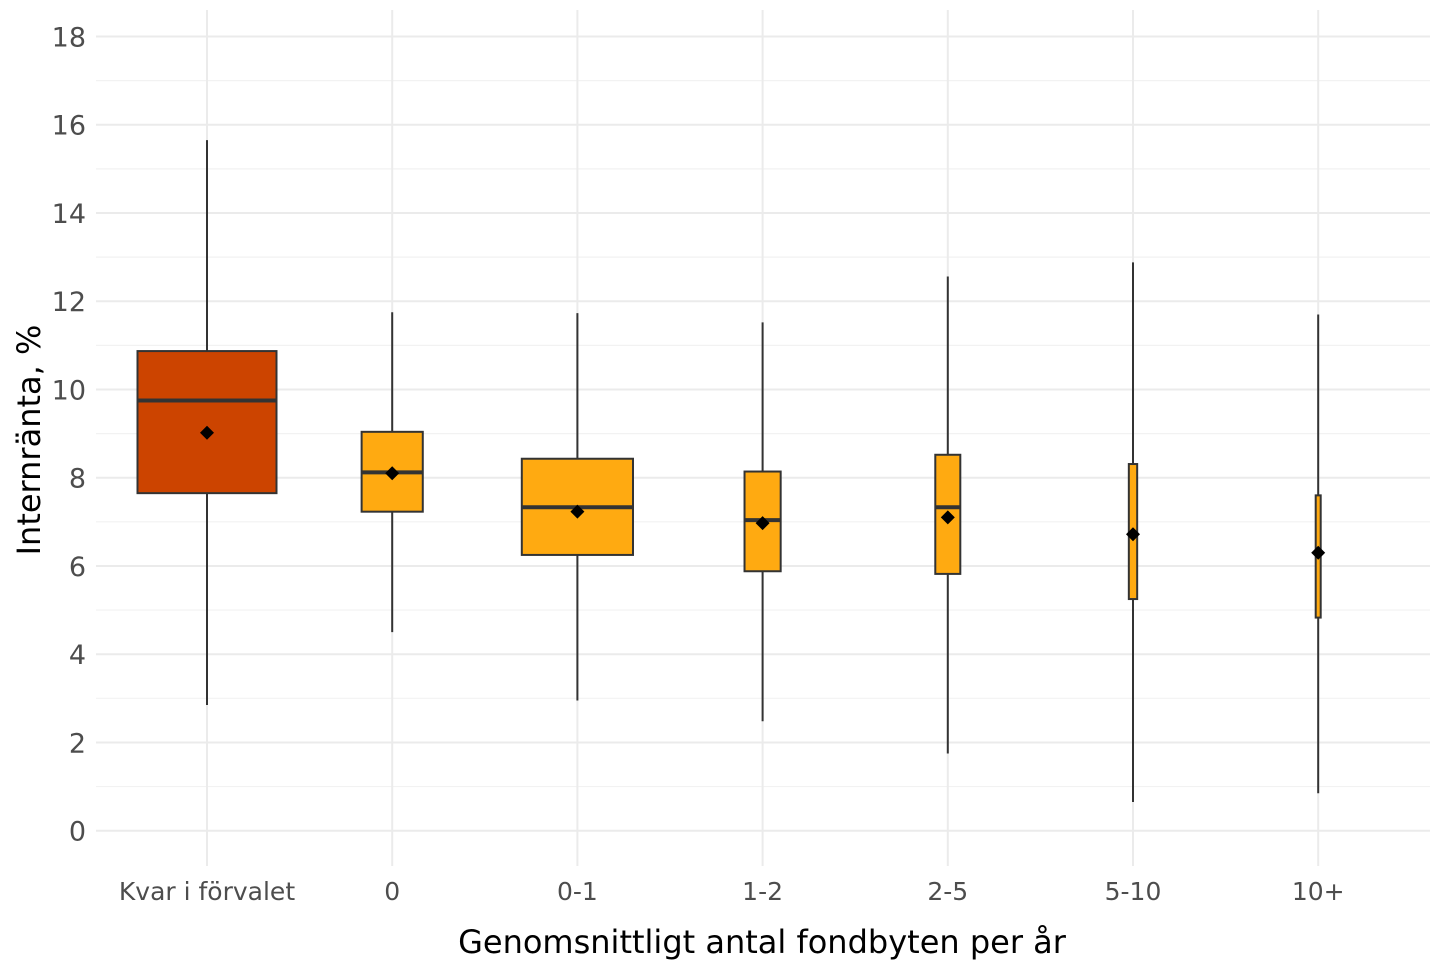 The image size is (1440, 960). I want to click on x-tick-label: 1-2, so click(762, 891).